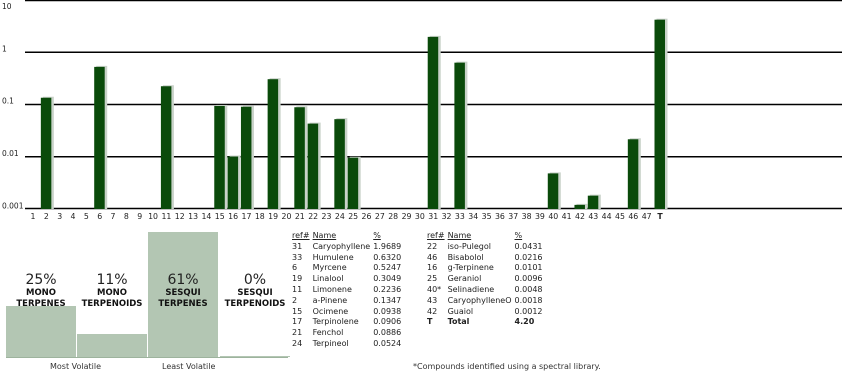  I want to click on compound-pct: 0.0101, so click(528, 268).